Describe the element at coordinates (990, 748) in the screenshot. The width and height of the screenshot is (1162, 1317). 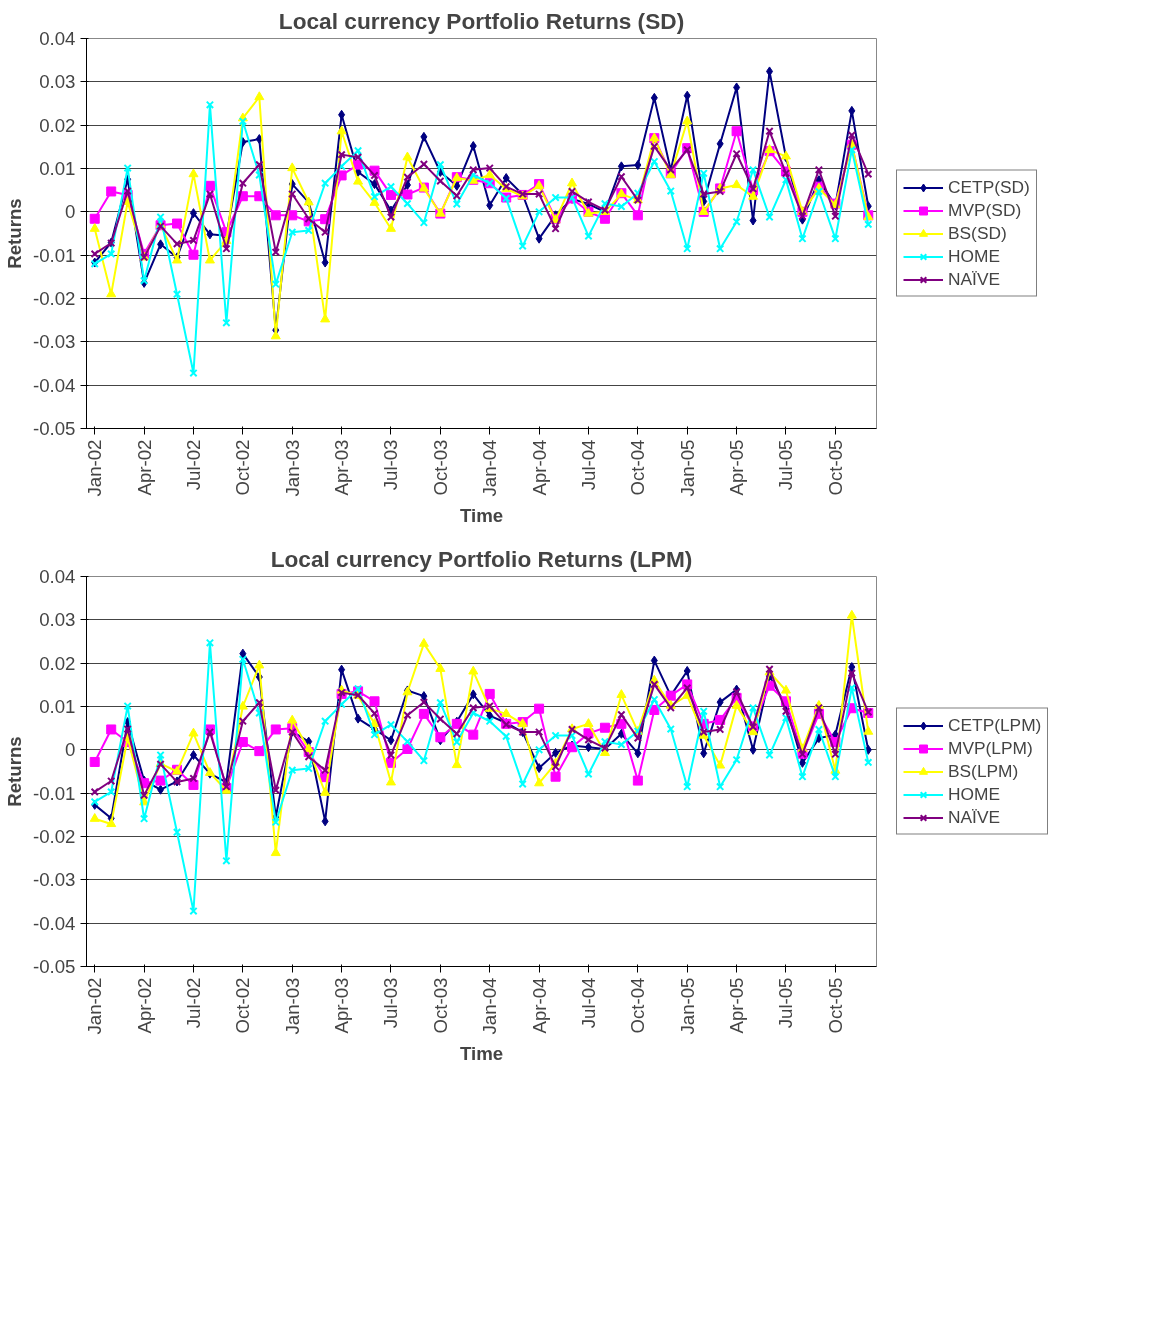
I see `legend-label: MVP(LPM)` at that location.